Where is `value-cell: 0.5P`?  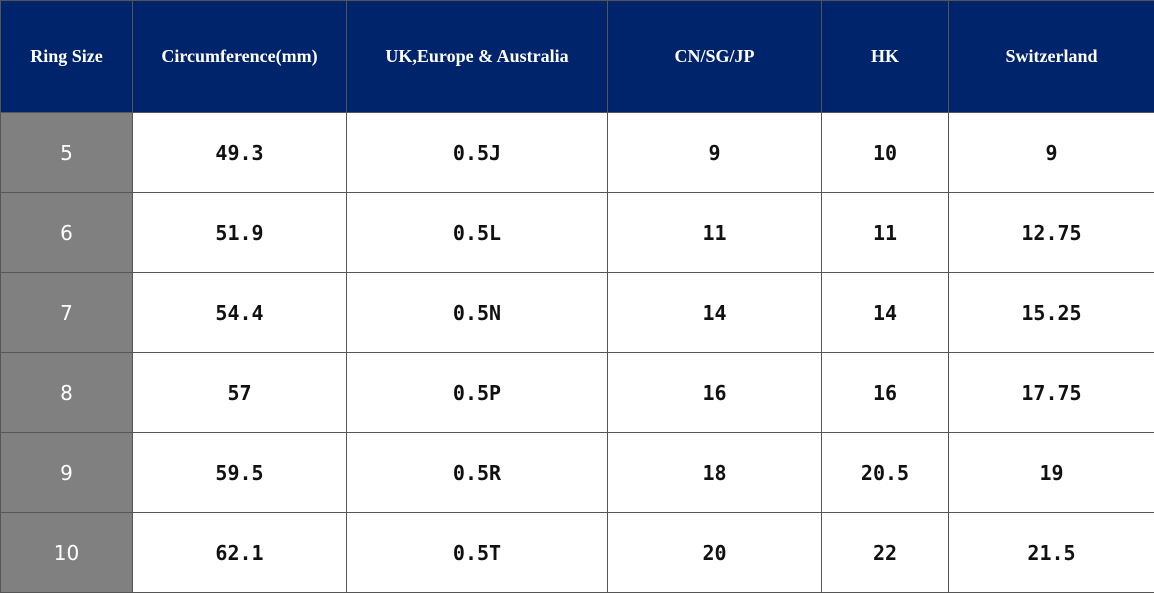
value-cell: 0.5P is located at coordinates (477, 393).